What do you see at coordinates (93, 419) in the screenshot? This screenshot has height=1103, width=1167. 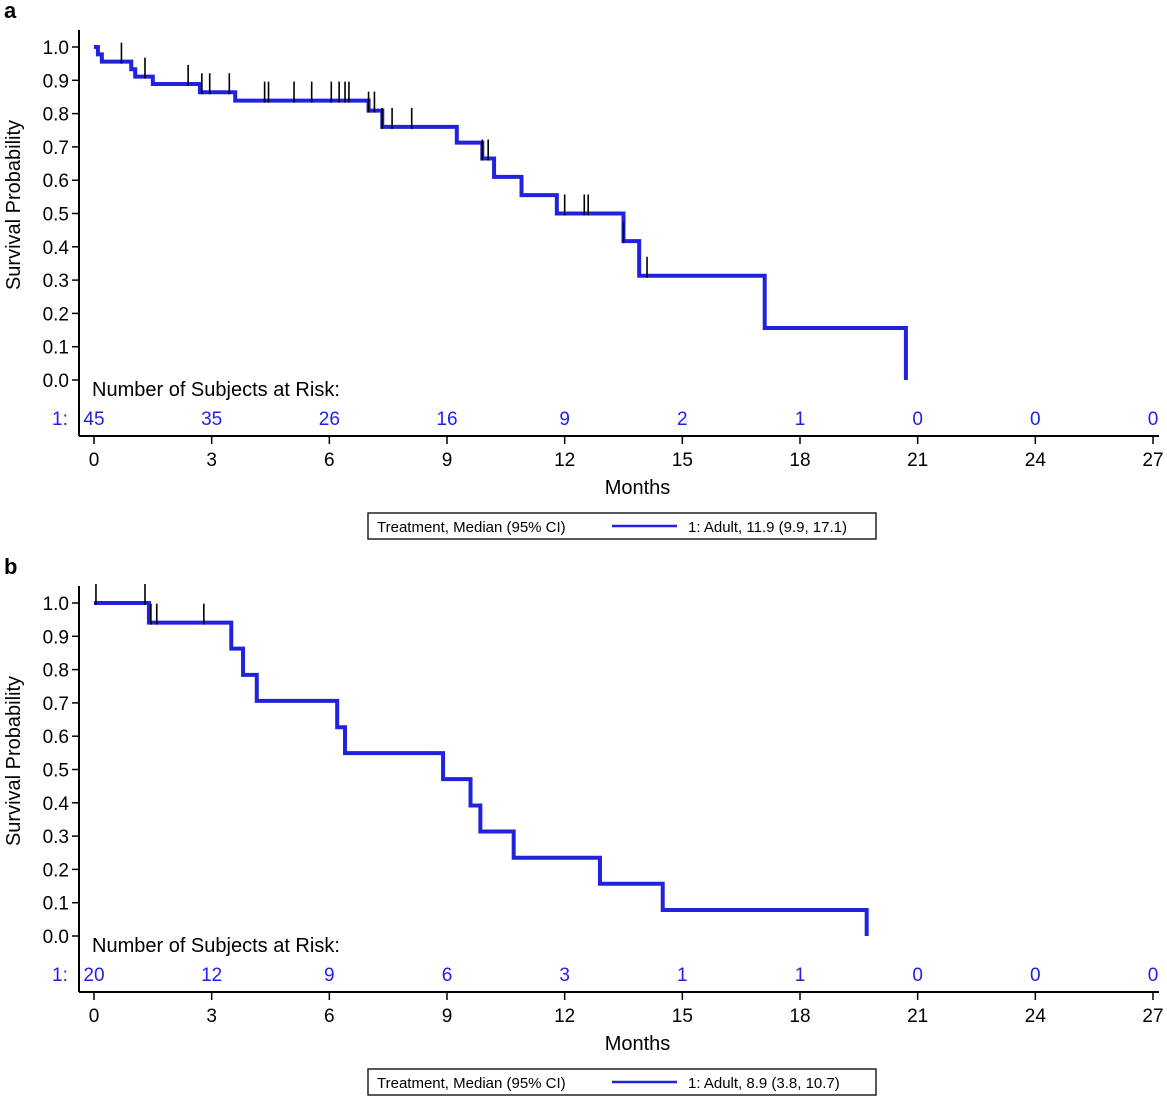 I see `risk-count: 45` at bounding box center [93, 419].